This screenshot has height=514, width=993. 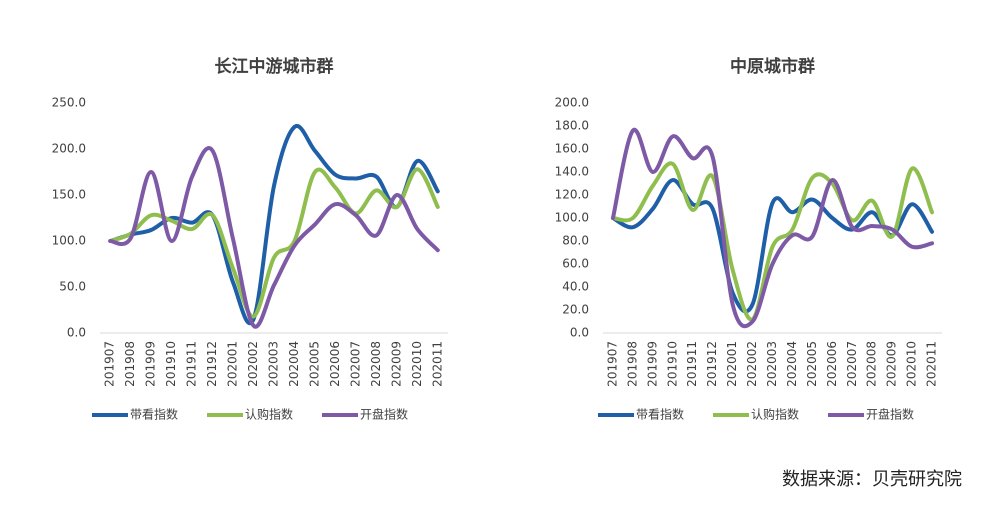 I want to click on y-tick-label: 50.0, so click(x=72, y=287).